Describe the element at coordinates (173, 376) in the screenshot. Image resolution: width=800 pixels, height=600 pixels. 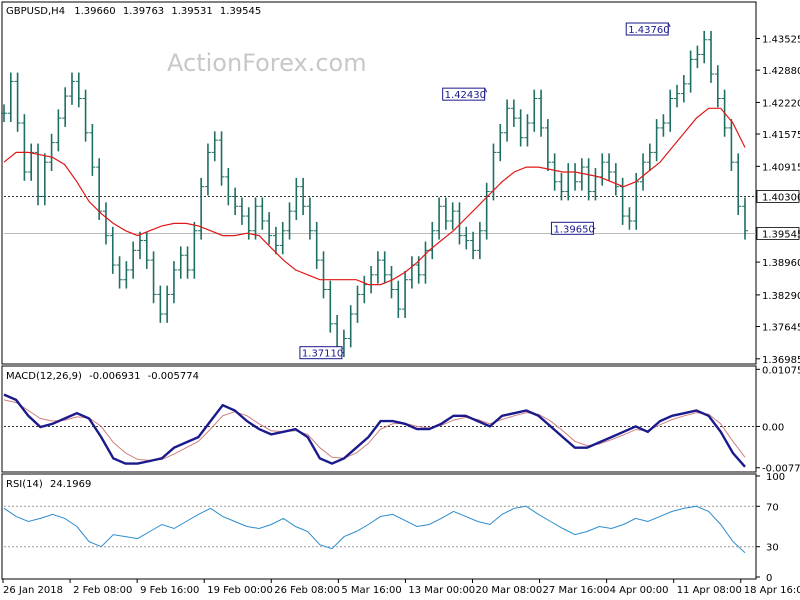
I see `macd-signal-value: -0.005774` at that location.